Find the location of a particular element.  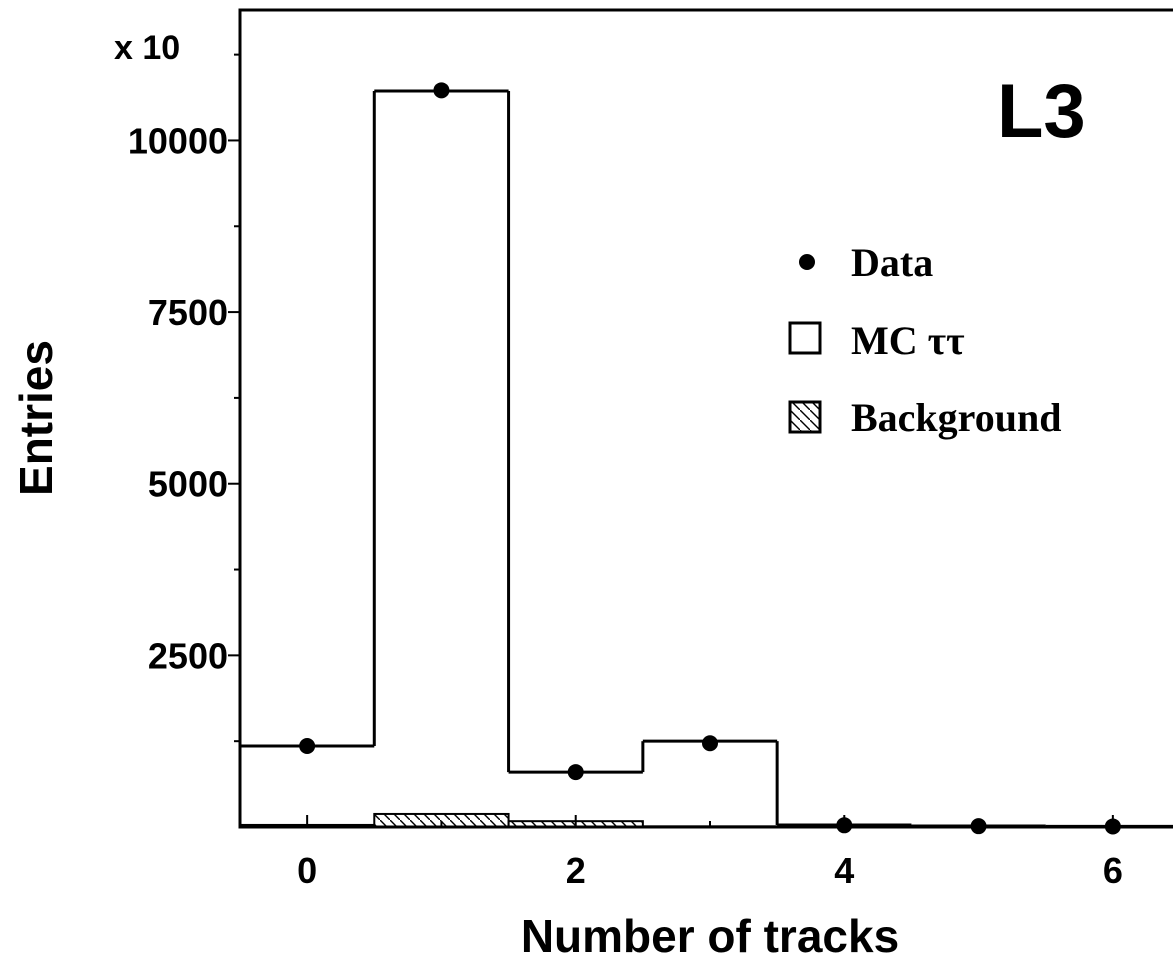

background-histogram is located at coordinates (576, 820).